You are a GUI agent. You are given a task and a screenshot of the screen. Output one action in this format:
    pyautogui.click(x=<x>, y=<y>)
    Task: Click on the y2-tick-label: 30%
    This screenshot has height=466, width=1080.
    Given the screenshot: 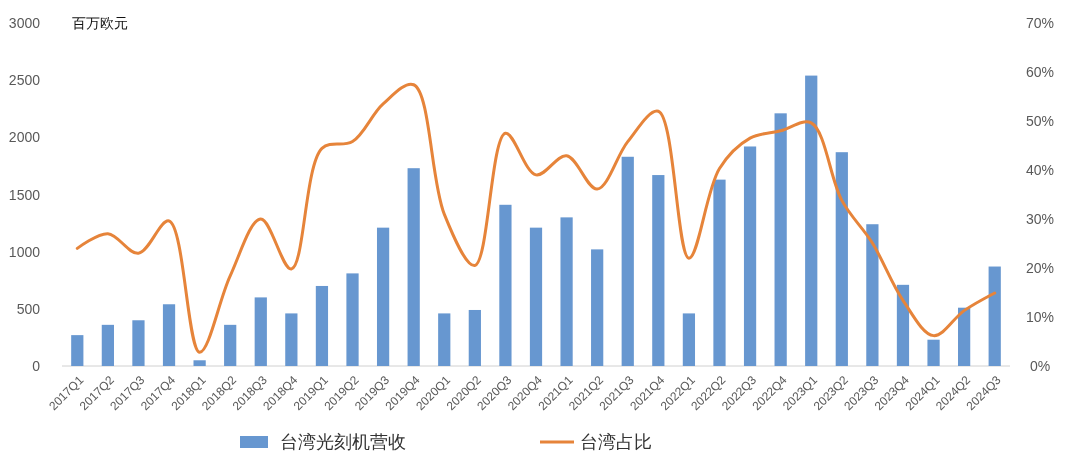 What is the action you would take?
    pyautogui.click(x=1040, y=219)
    